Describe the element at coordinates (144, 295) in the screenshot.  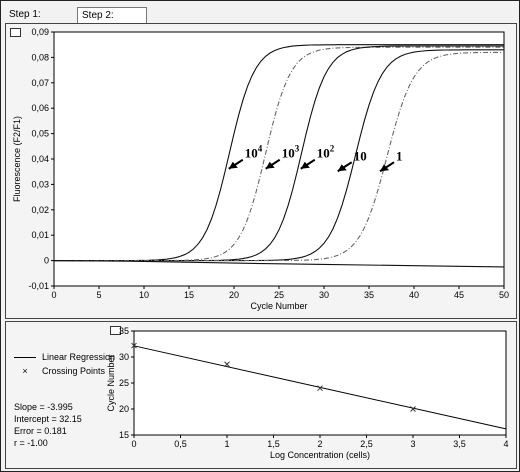
I see `x-tick-label: 10` at that location.